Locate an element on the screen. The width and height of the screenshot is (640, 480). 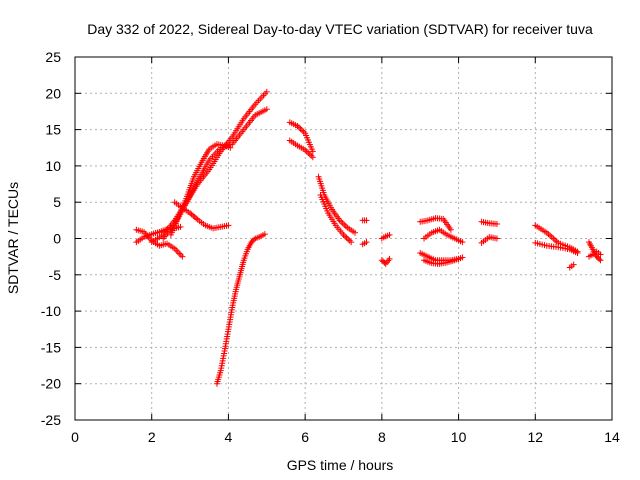
y-tick-label: -20 is located at coordinates (51, 384).